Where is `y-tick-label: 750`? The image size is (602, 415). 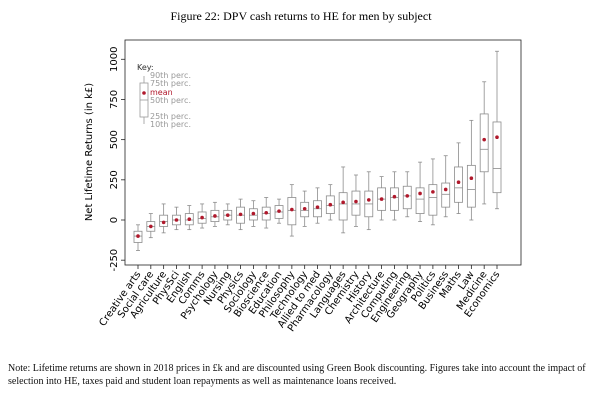 y-tick-label: 750 is located at coordinates (114, 99).